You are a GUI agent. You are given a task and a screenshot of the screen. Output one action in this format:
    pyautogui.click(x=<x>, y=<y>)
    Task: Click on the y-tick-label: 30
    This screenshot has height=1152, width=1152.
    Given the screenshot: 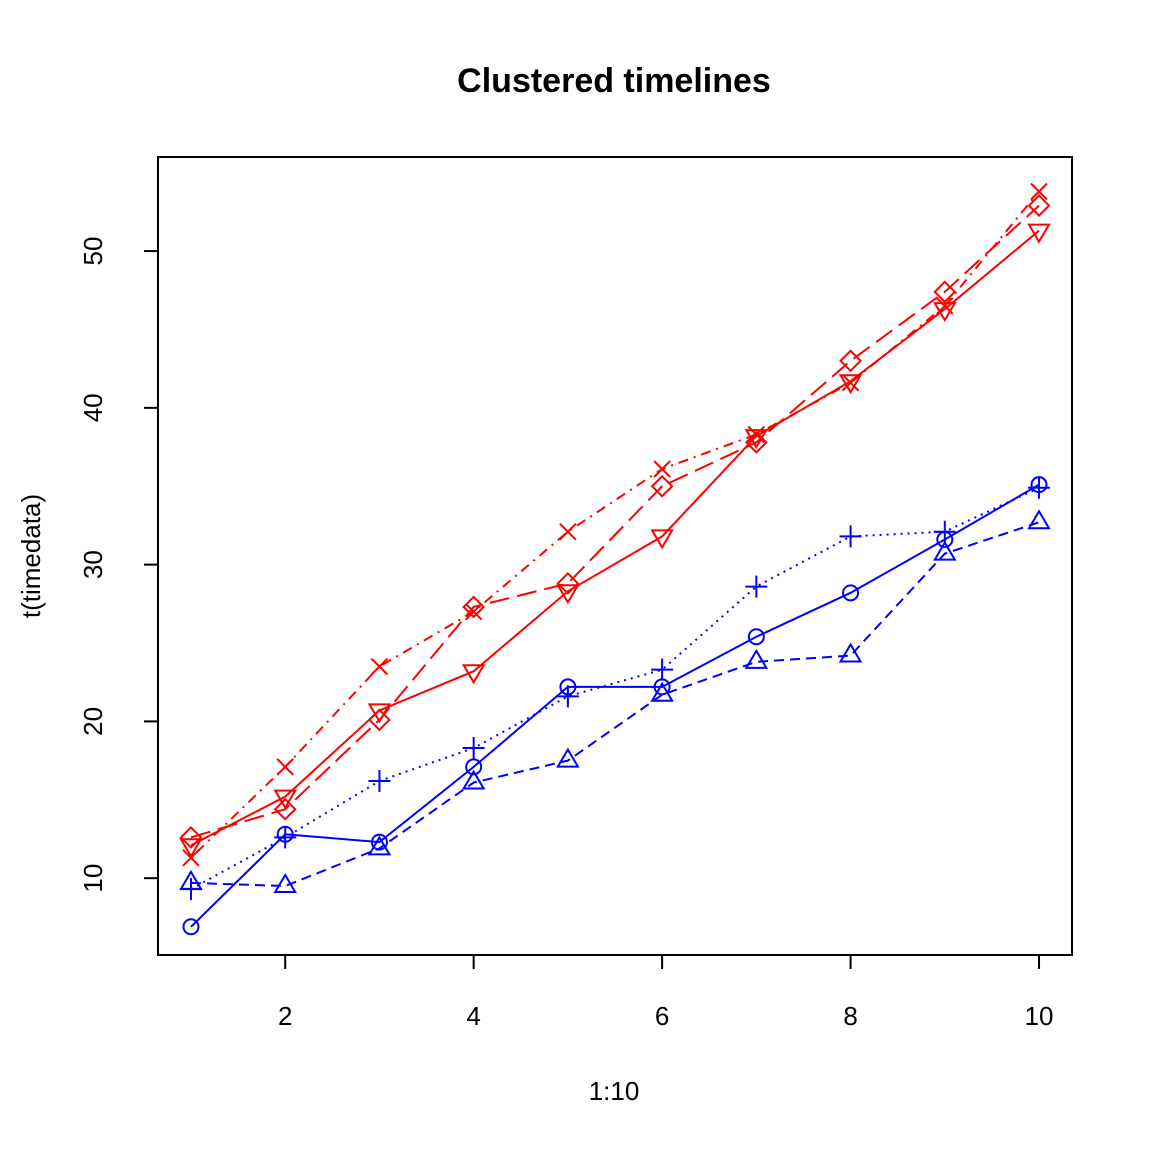 What is the action you would take?
    pyautogui.click(x=93, y=564)
    